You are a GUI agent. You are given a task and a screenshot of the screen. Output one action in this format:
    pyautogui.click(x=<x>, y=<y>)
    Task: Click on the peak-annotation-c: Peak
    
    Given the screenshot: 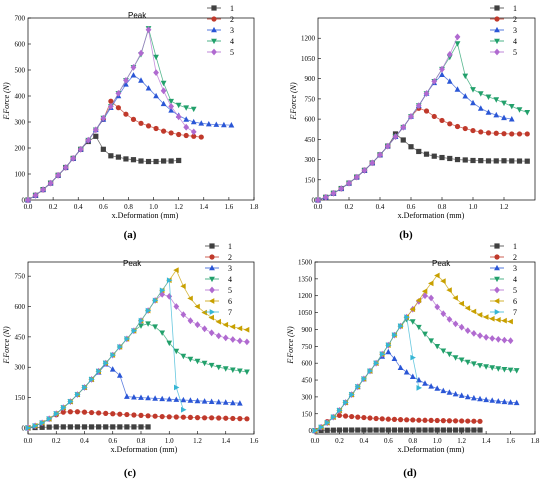 What is the action you would take?
    pyautogui.click(x=132, y=263)
    